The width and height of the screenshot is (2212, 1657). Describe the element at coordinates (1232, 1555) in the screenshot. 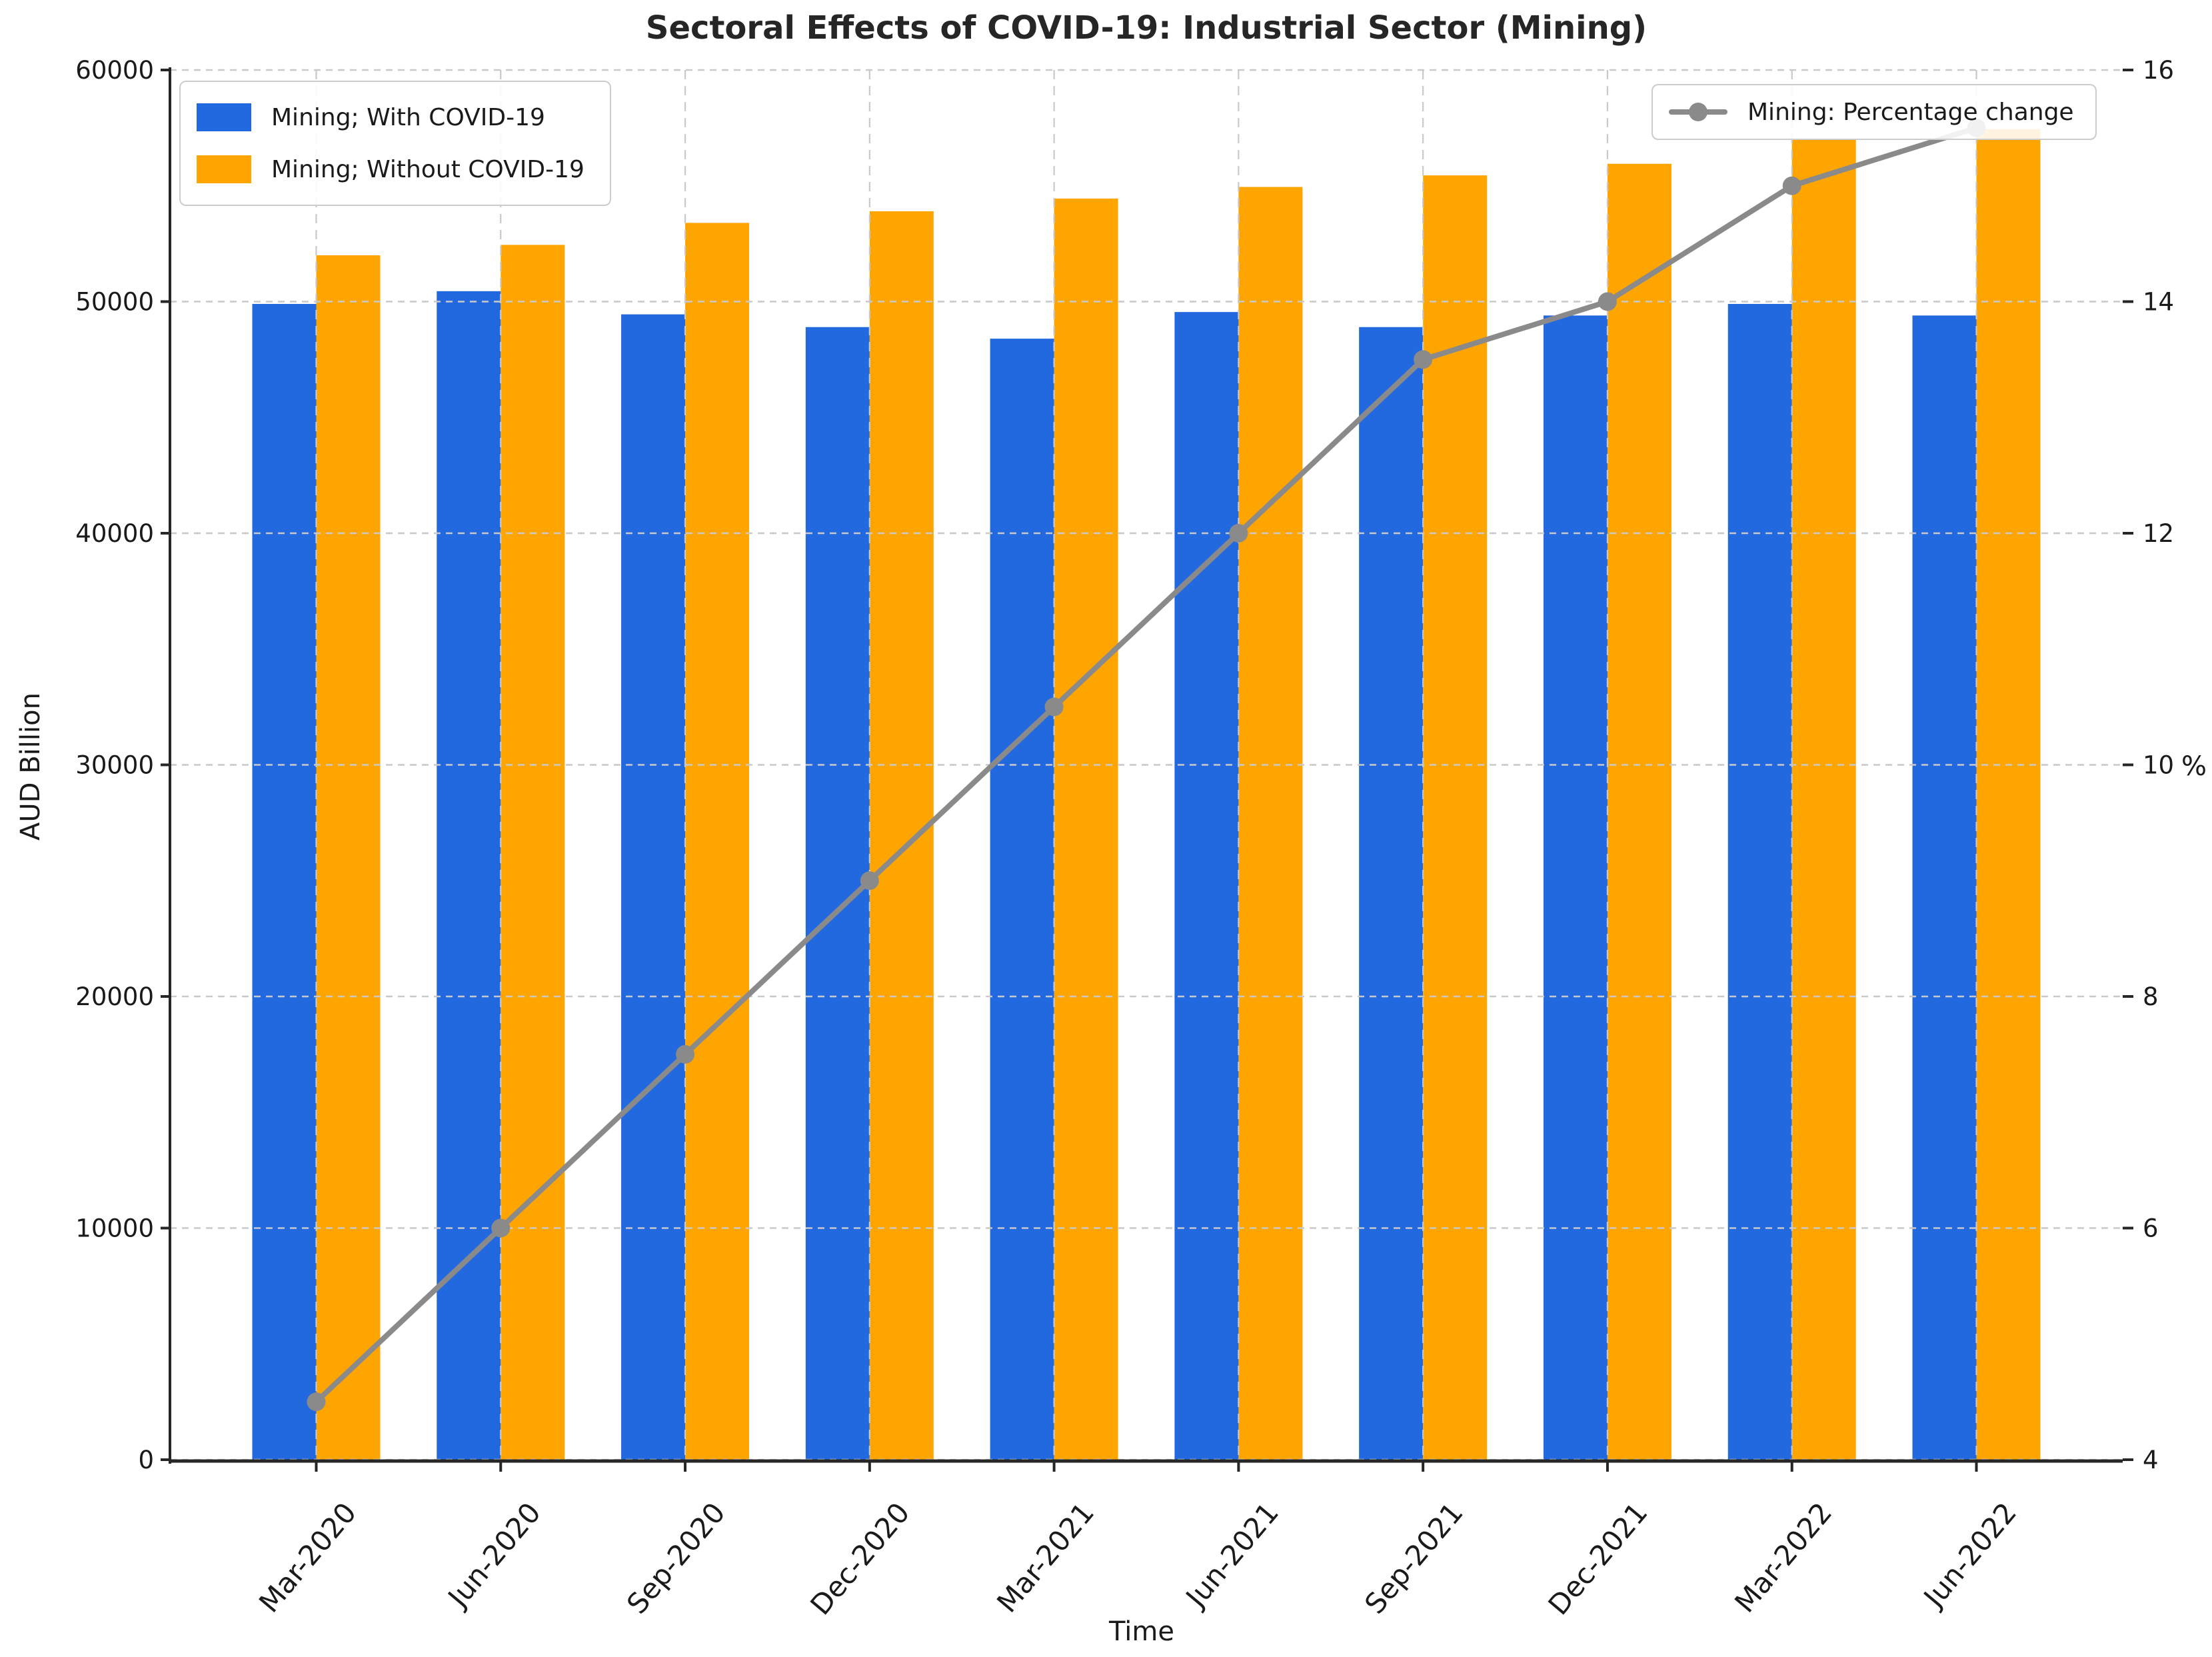

I see `x-tick-label-Jun-2021: Jun-2021` at that location.